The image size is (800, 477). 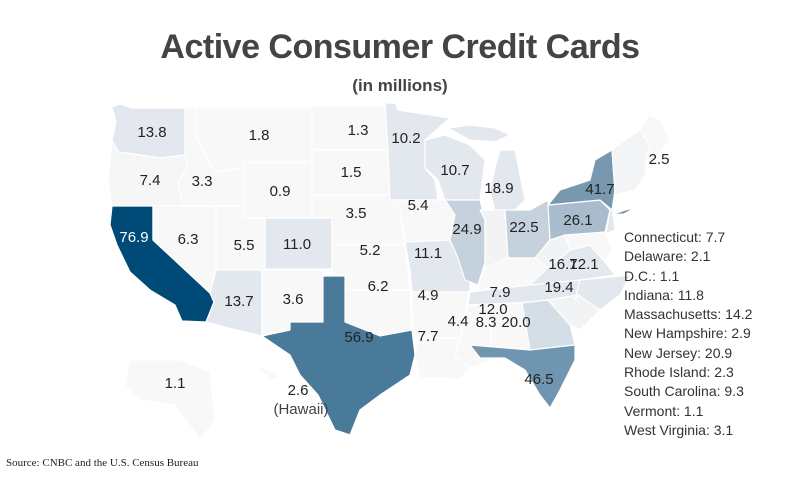 I want to click on label-hi-name: (Hawaii), so click(x=300, y=409).